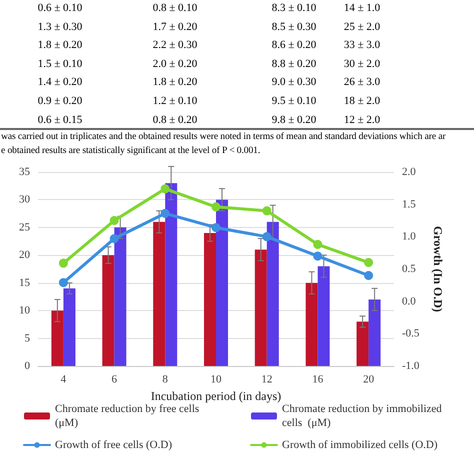  Describe the element at coordinates (24, 255) in the screenshot. I see `y-tick-label: 20` at that location.